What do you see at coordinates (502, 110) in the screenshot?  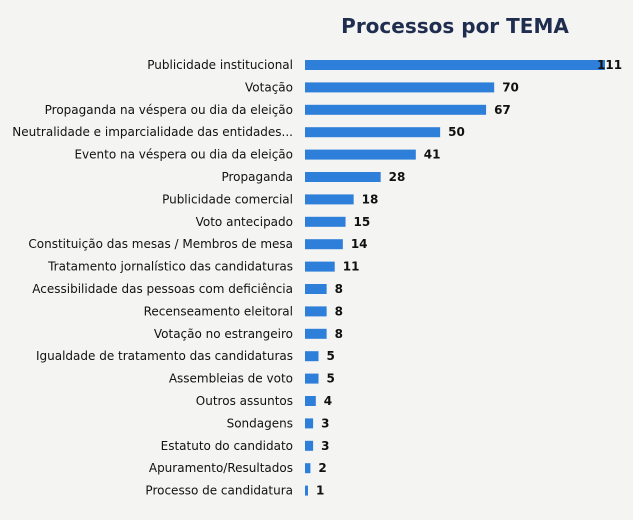 I see `value-label: 67` at bounding box center [502, 110].